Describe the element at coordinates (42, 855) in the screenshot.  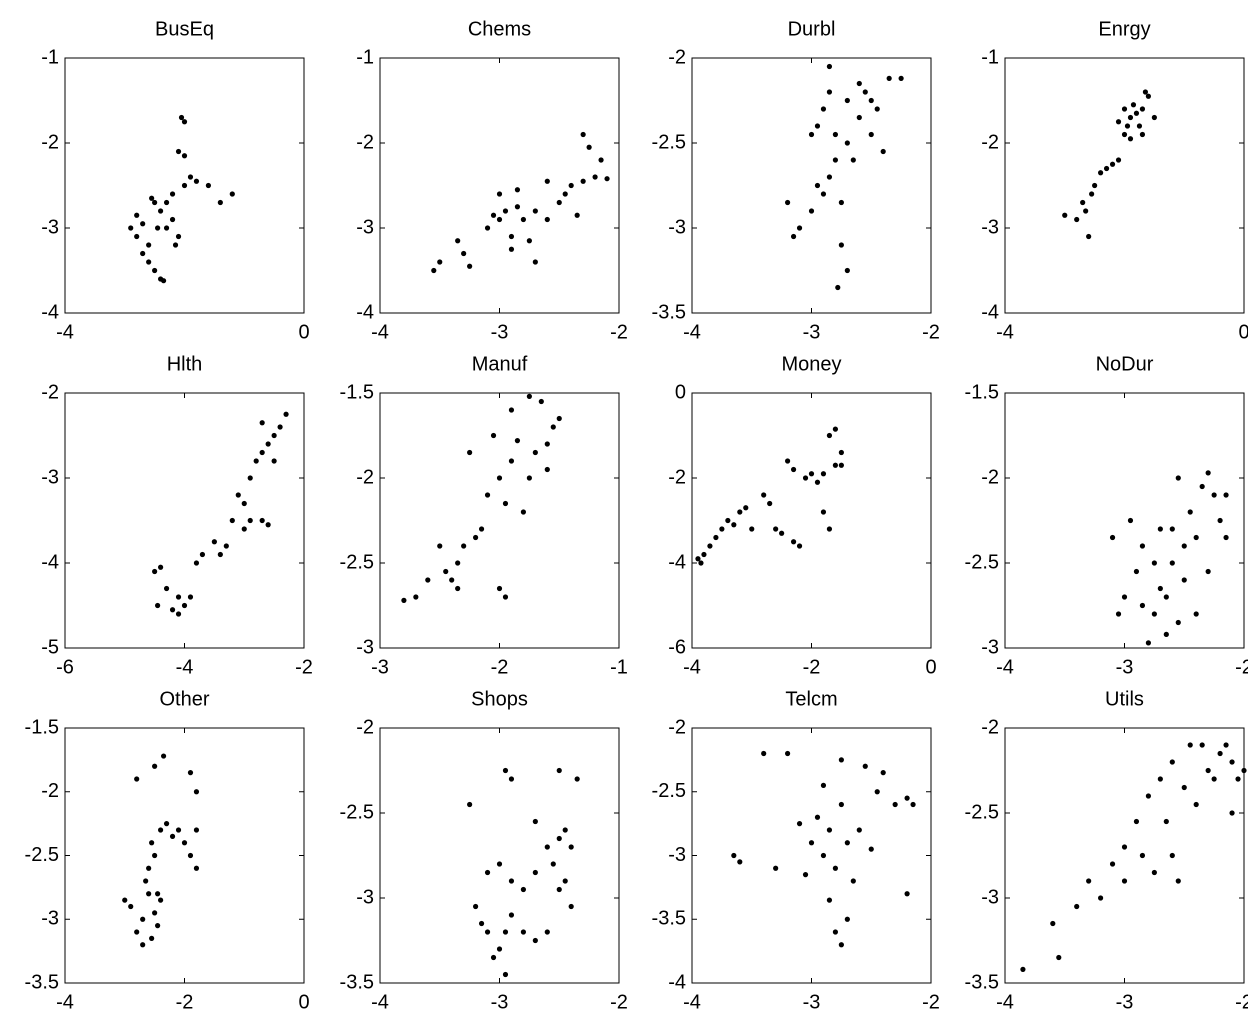
I see `y-tick-label: -2.5` at that location.